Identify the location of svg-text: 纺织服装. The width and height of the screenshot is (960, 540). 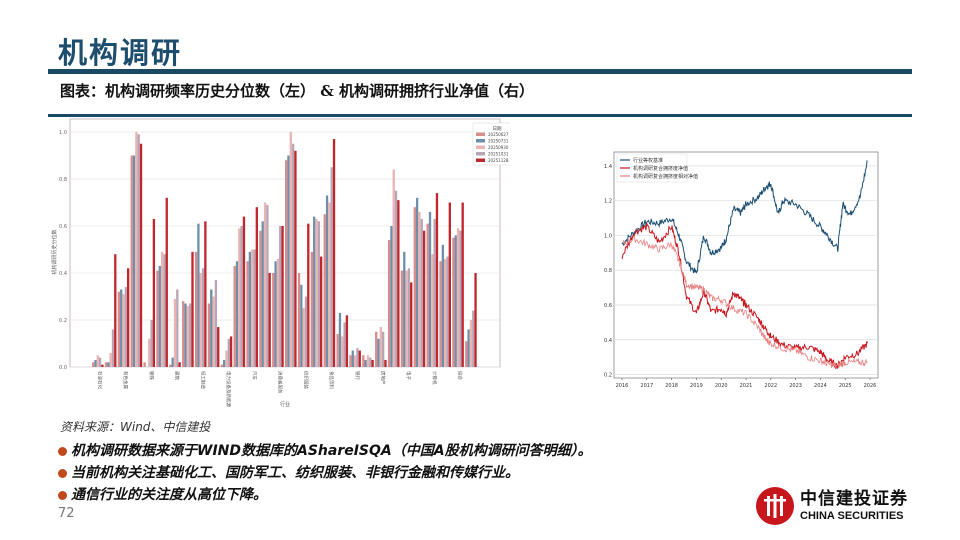
(305, 380).